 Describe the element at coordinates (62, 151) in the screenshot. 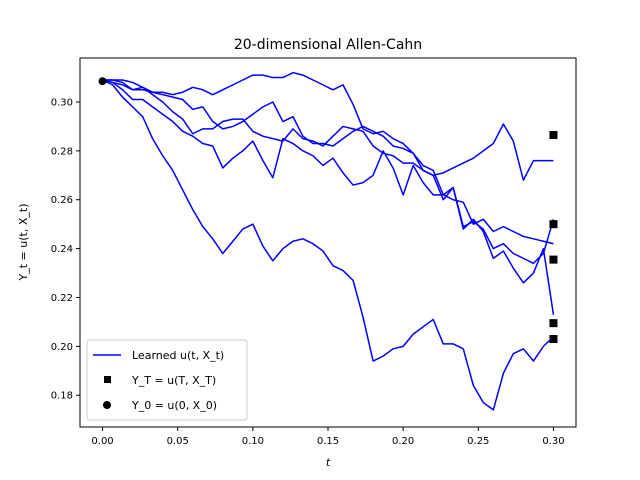

I see `y-tick-label: 0.28` at that location.